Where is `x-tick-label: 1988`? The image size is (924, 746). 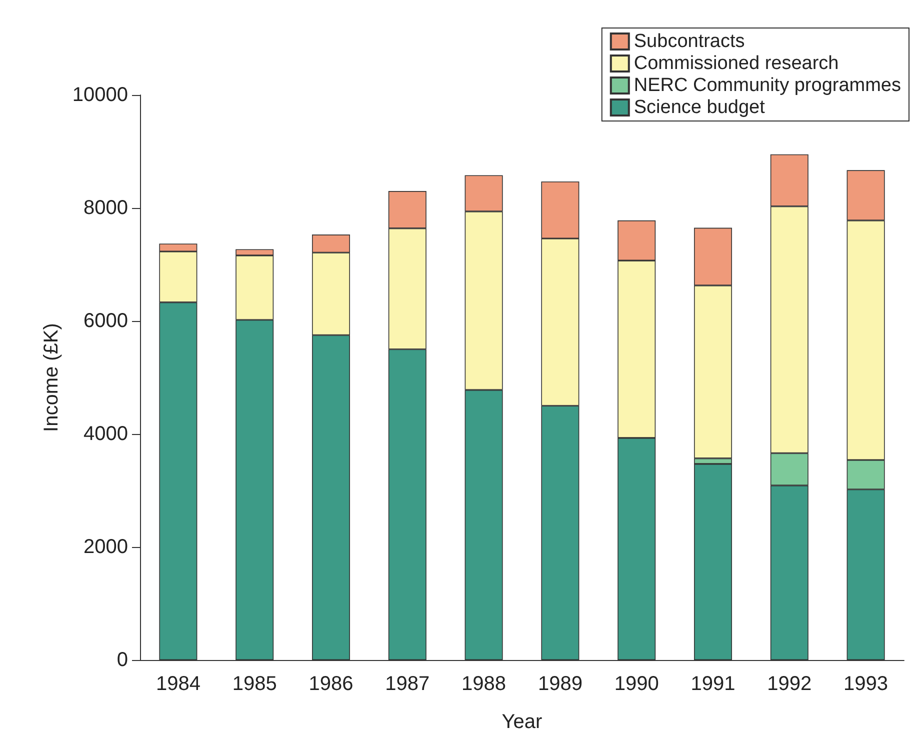
x-tick-label: 1988 is located at coordinates (484, 684).